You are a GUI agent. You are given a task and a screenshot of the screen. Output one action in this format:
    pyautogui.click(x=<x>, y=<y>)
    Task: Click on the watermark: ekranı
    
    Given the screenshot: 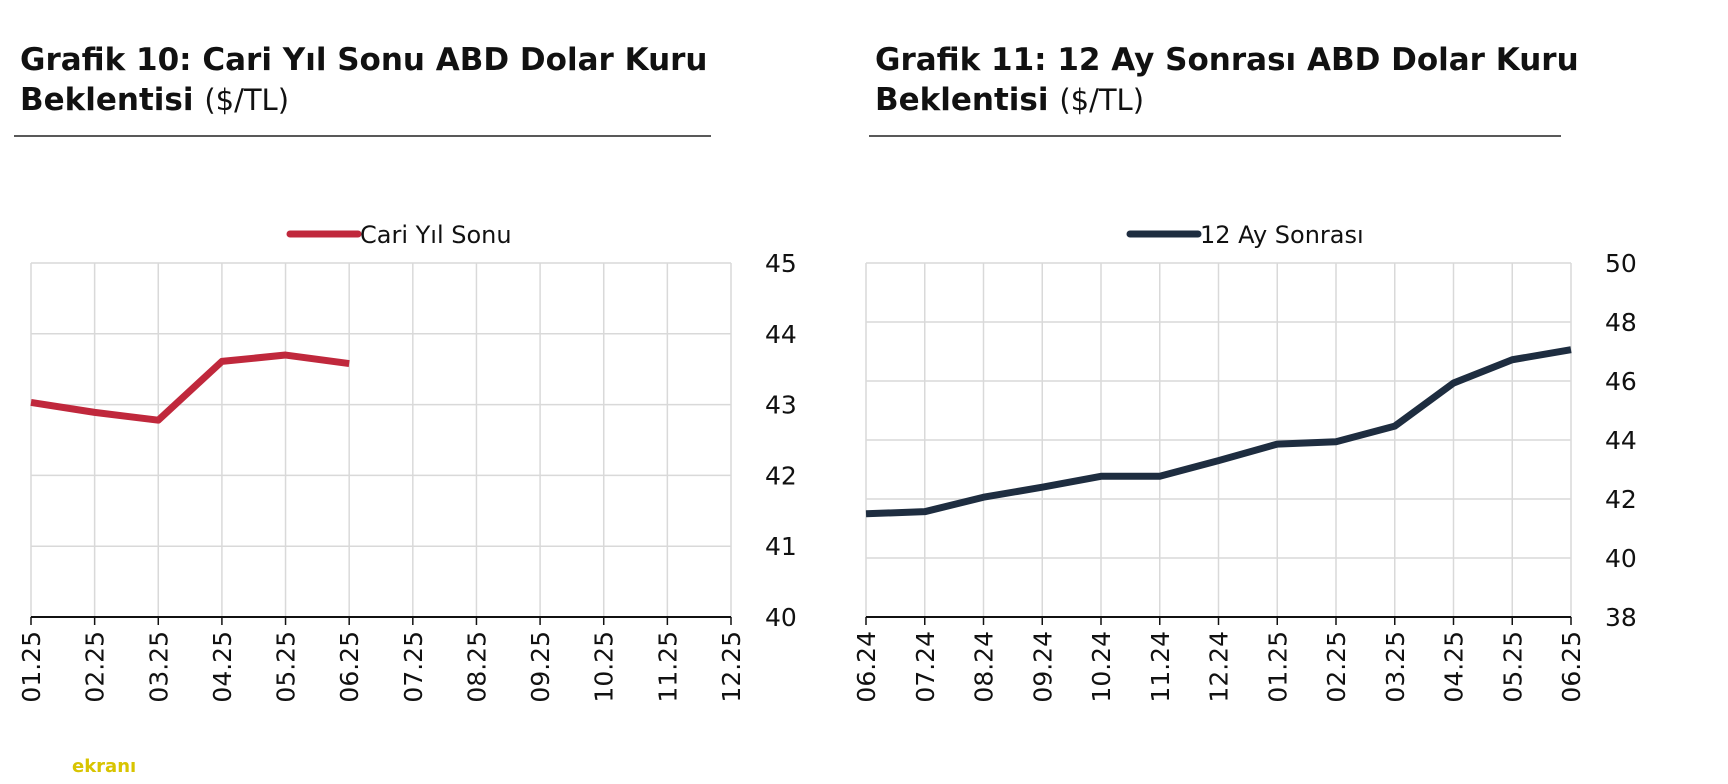 What is the action you would take?
    pyautogui.click(x=104, y=766)
    